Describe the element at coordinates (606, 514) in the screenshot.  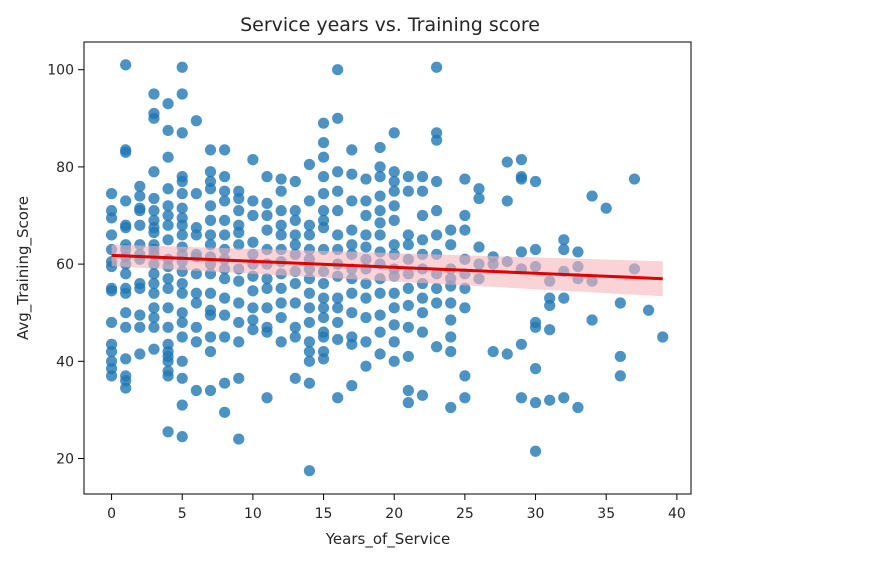
I see `x-tick-label: 35` at that location.